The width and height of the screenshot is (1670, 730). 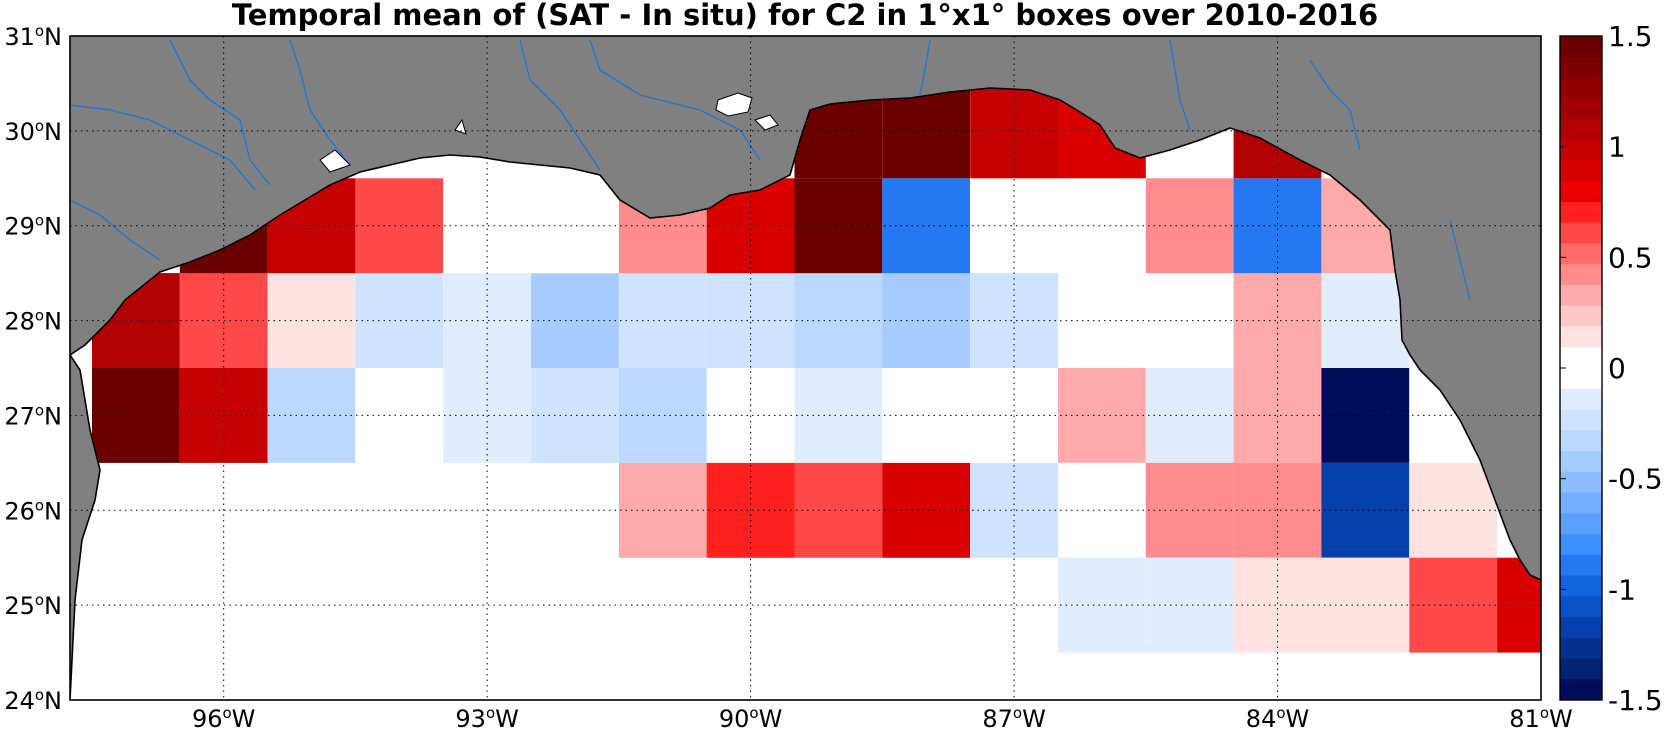 I want to click on colorbar-tick-label: 0, so click(x=1617, y=368).